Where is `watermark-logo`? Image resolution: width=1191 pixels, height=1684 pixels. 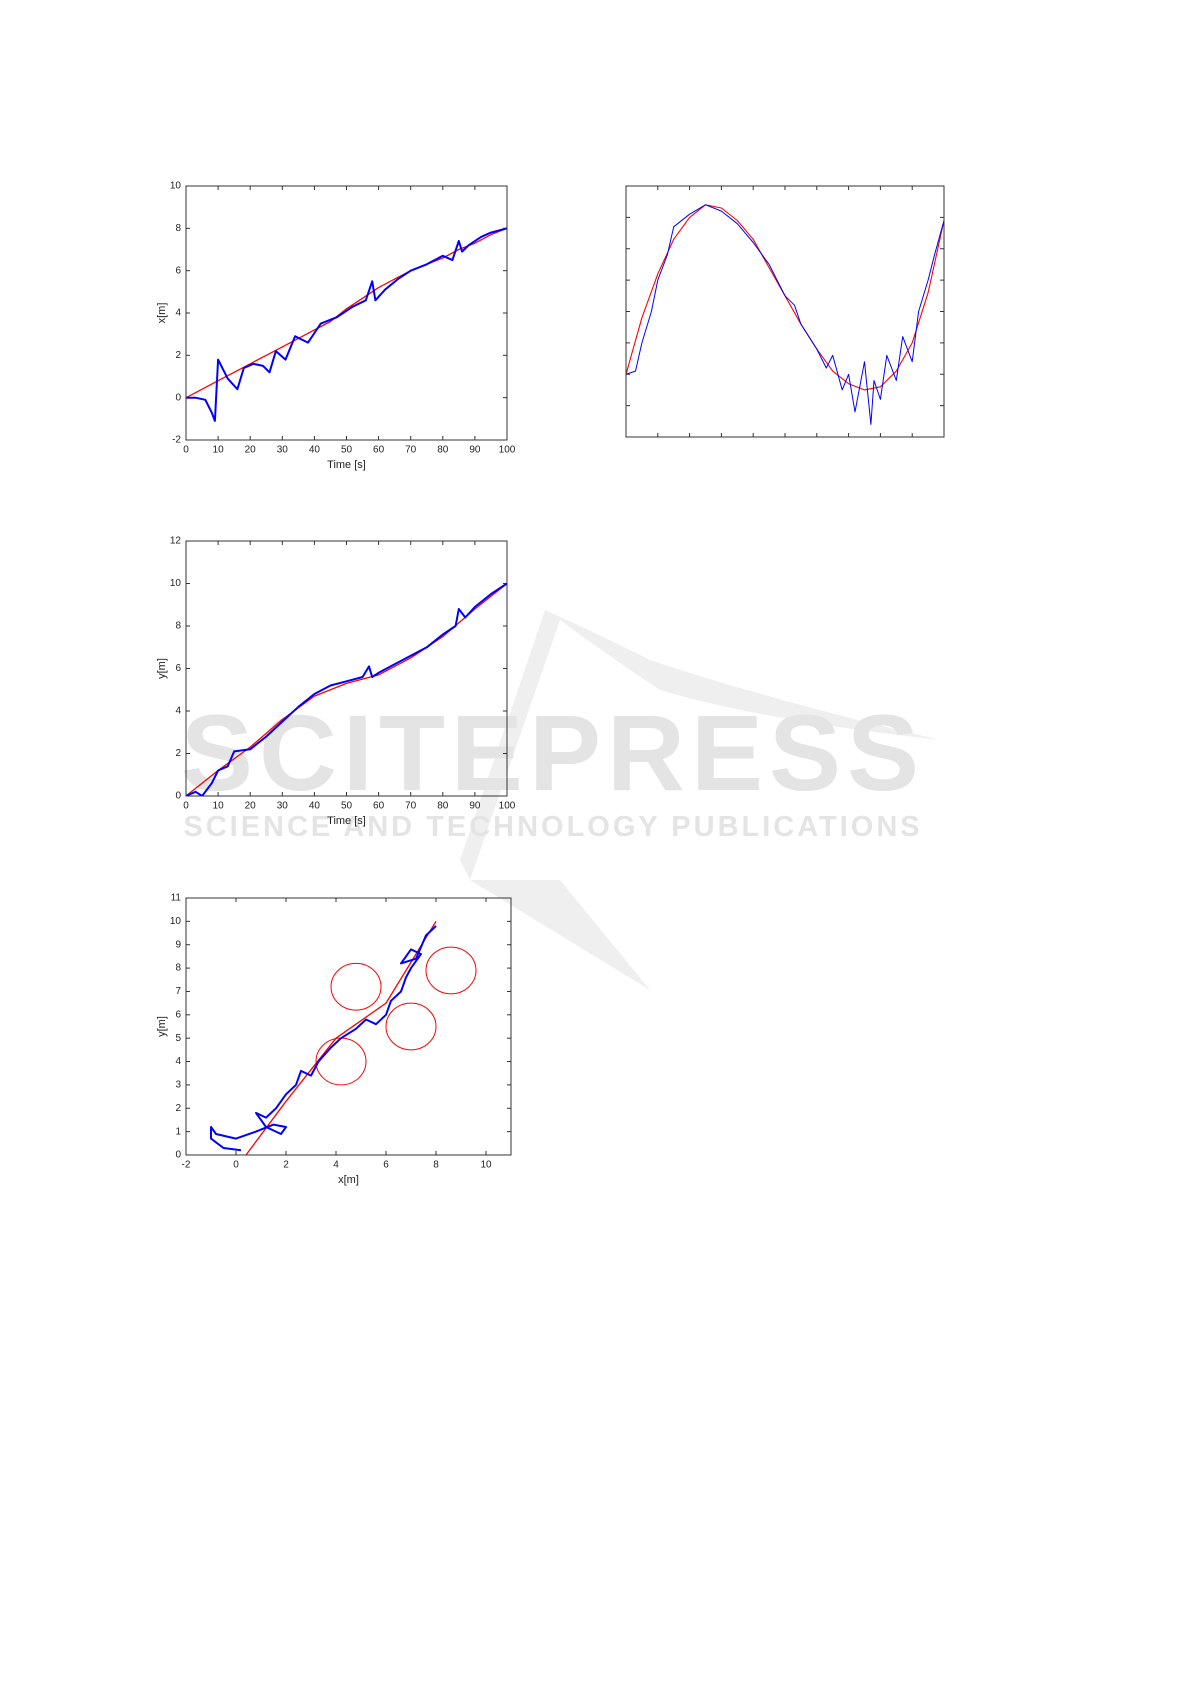
watermark-logo is located at coordinates (700, 800).